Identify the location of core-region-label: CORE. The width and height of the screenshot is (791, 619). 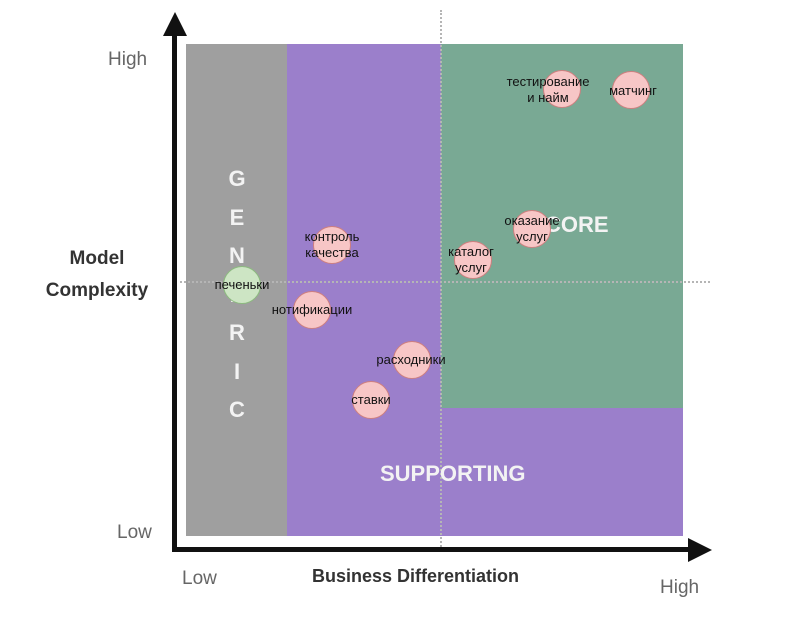
(577, 224).